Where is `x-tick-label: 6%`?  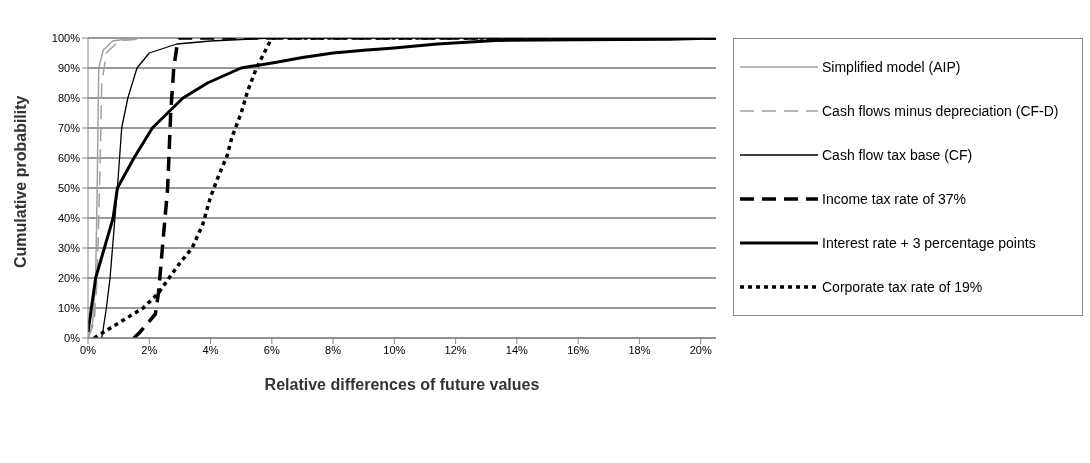
x-tick-label: 6% is located at coordinates (271, 349).